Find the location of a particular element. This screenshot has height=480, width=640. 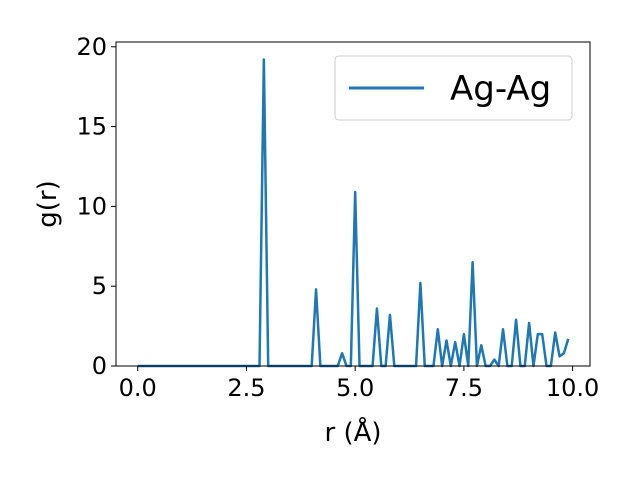

legend-box is located at coordinates (453, 88).